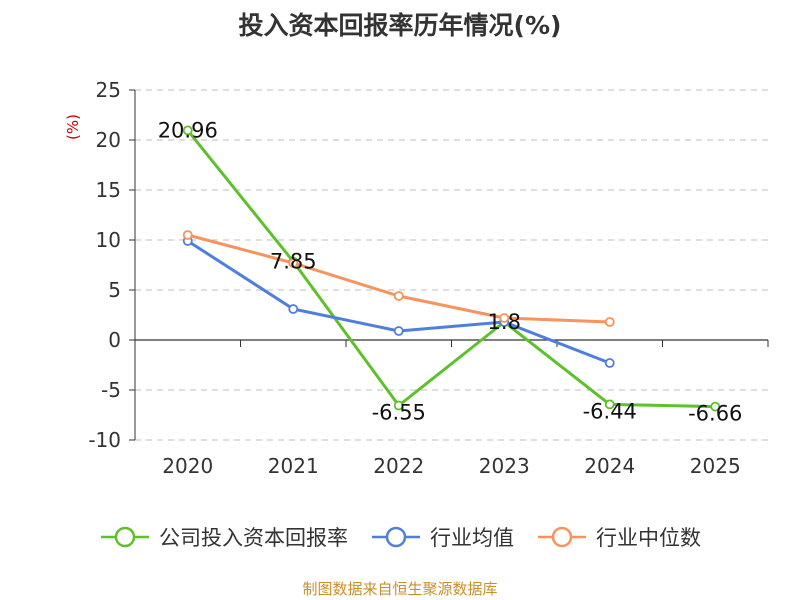 This screenshot has height=600, width=800. I want to click on legend-item-industry-avg: 行业均值, so click(442, 537).